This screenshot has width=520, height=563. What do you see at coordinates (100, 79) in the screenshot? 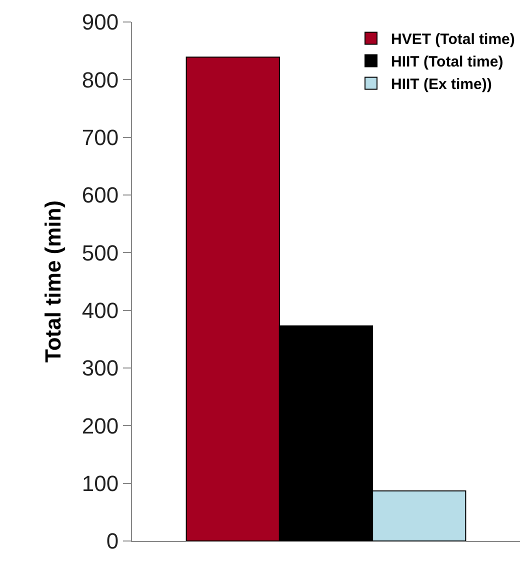
I see `y-tick-label: 800` at bounding box center [100, 79].